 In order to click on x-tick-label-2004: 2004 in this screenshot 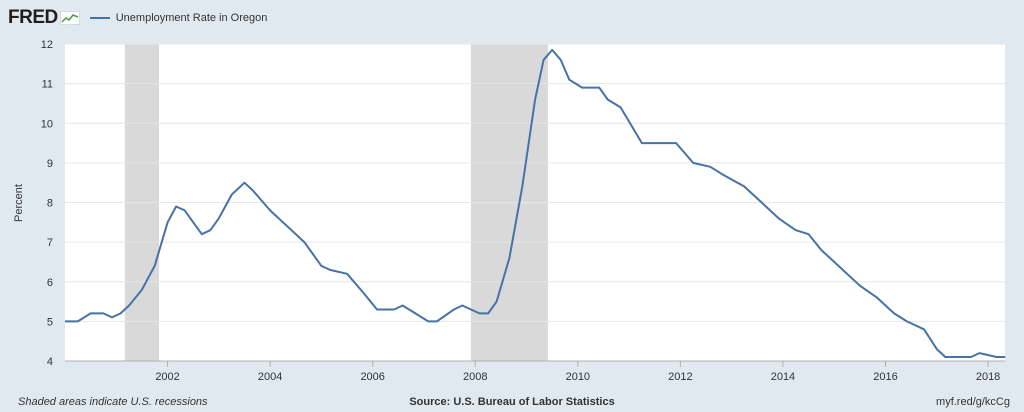, I will do `click(270, 377)`.